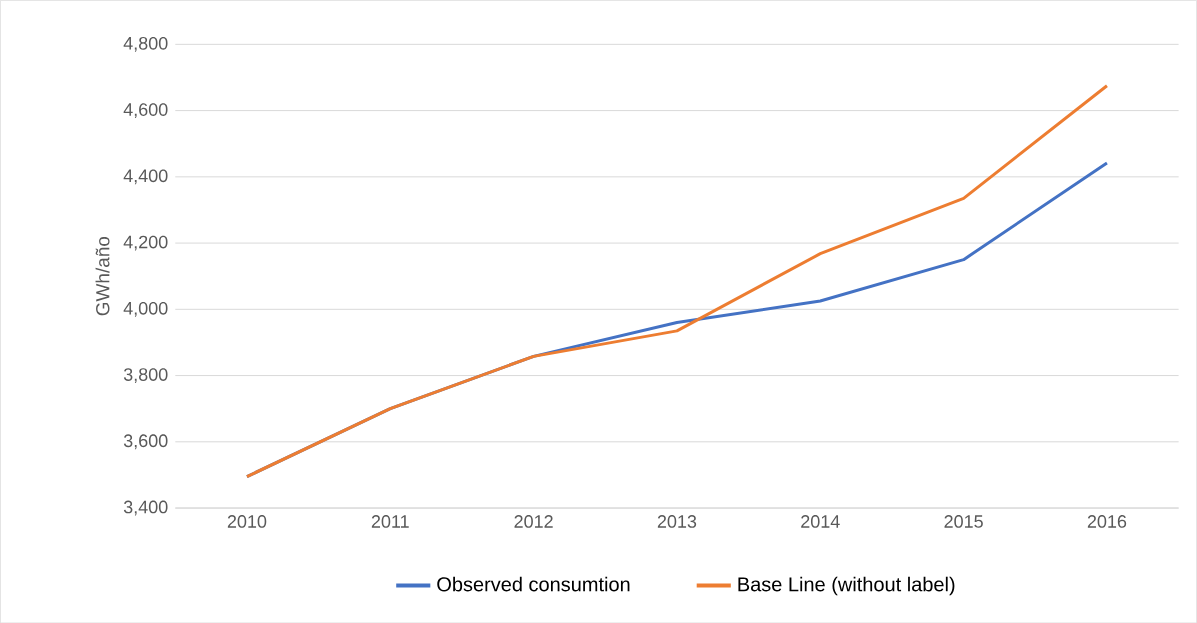 Image resolution: width=1197 pixels, height=623 pixels. Describe the element at coordinates (533, 521) in the screenshot. I see `x-tick-label: 2012` at that location.